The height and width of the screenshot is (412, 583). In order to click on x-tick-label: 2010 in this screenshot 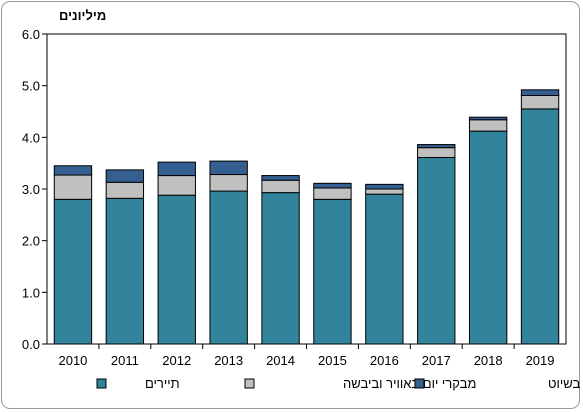, I will do `click(72, 360)`.